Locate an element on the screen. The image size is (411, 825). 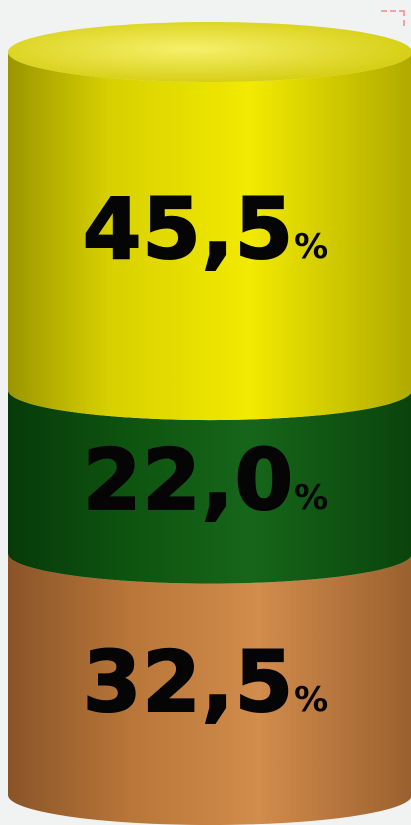
cylinder-top-cap is located at coordinates (209, 52).